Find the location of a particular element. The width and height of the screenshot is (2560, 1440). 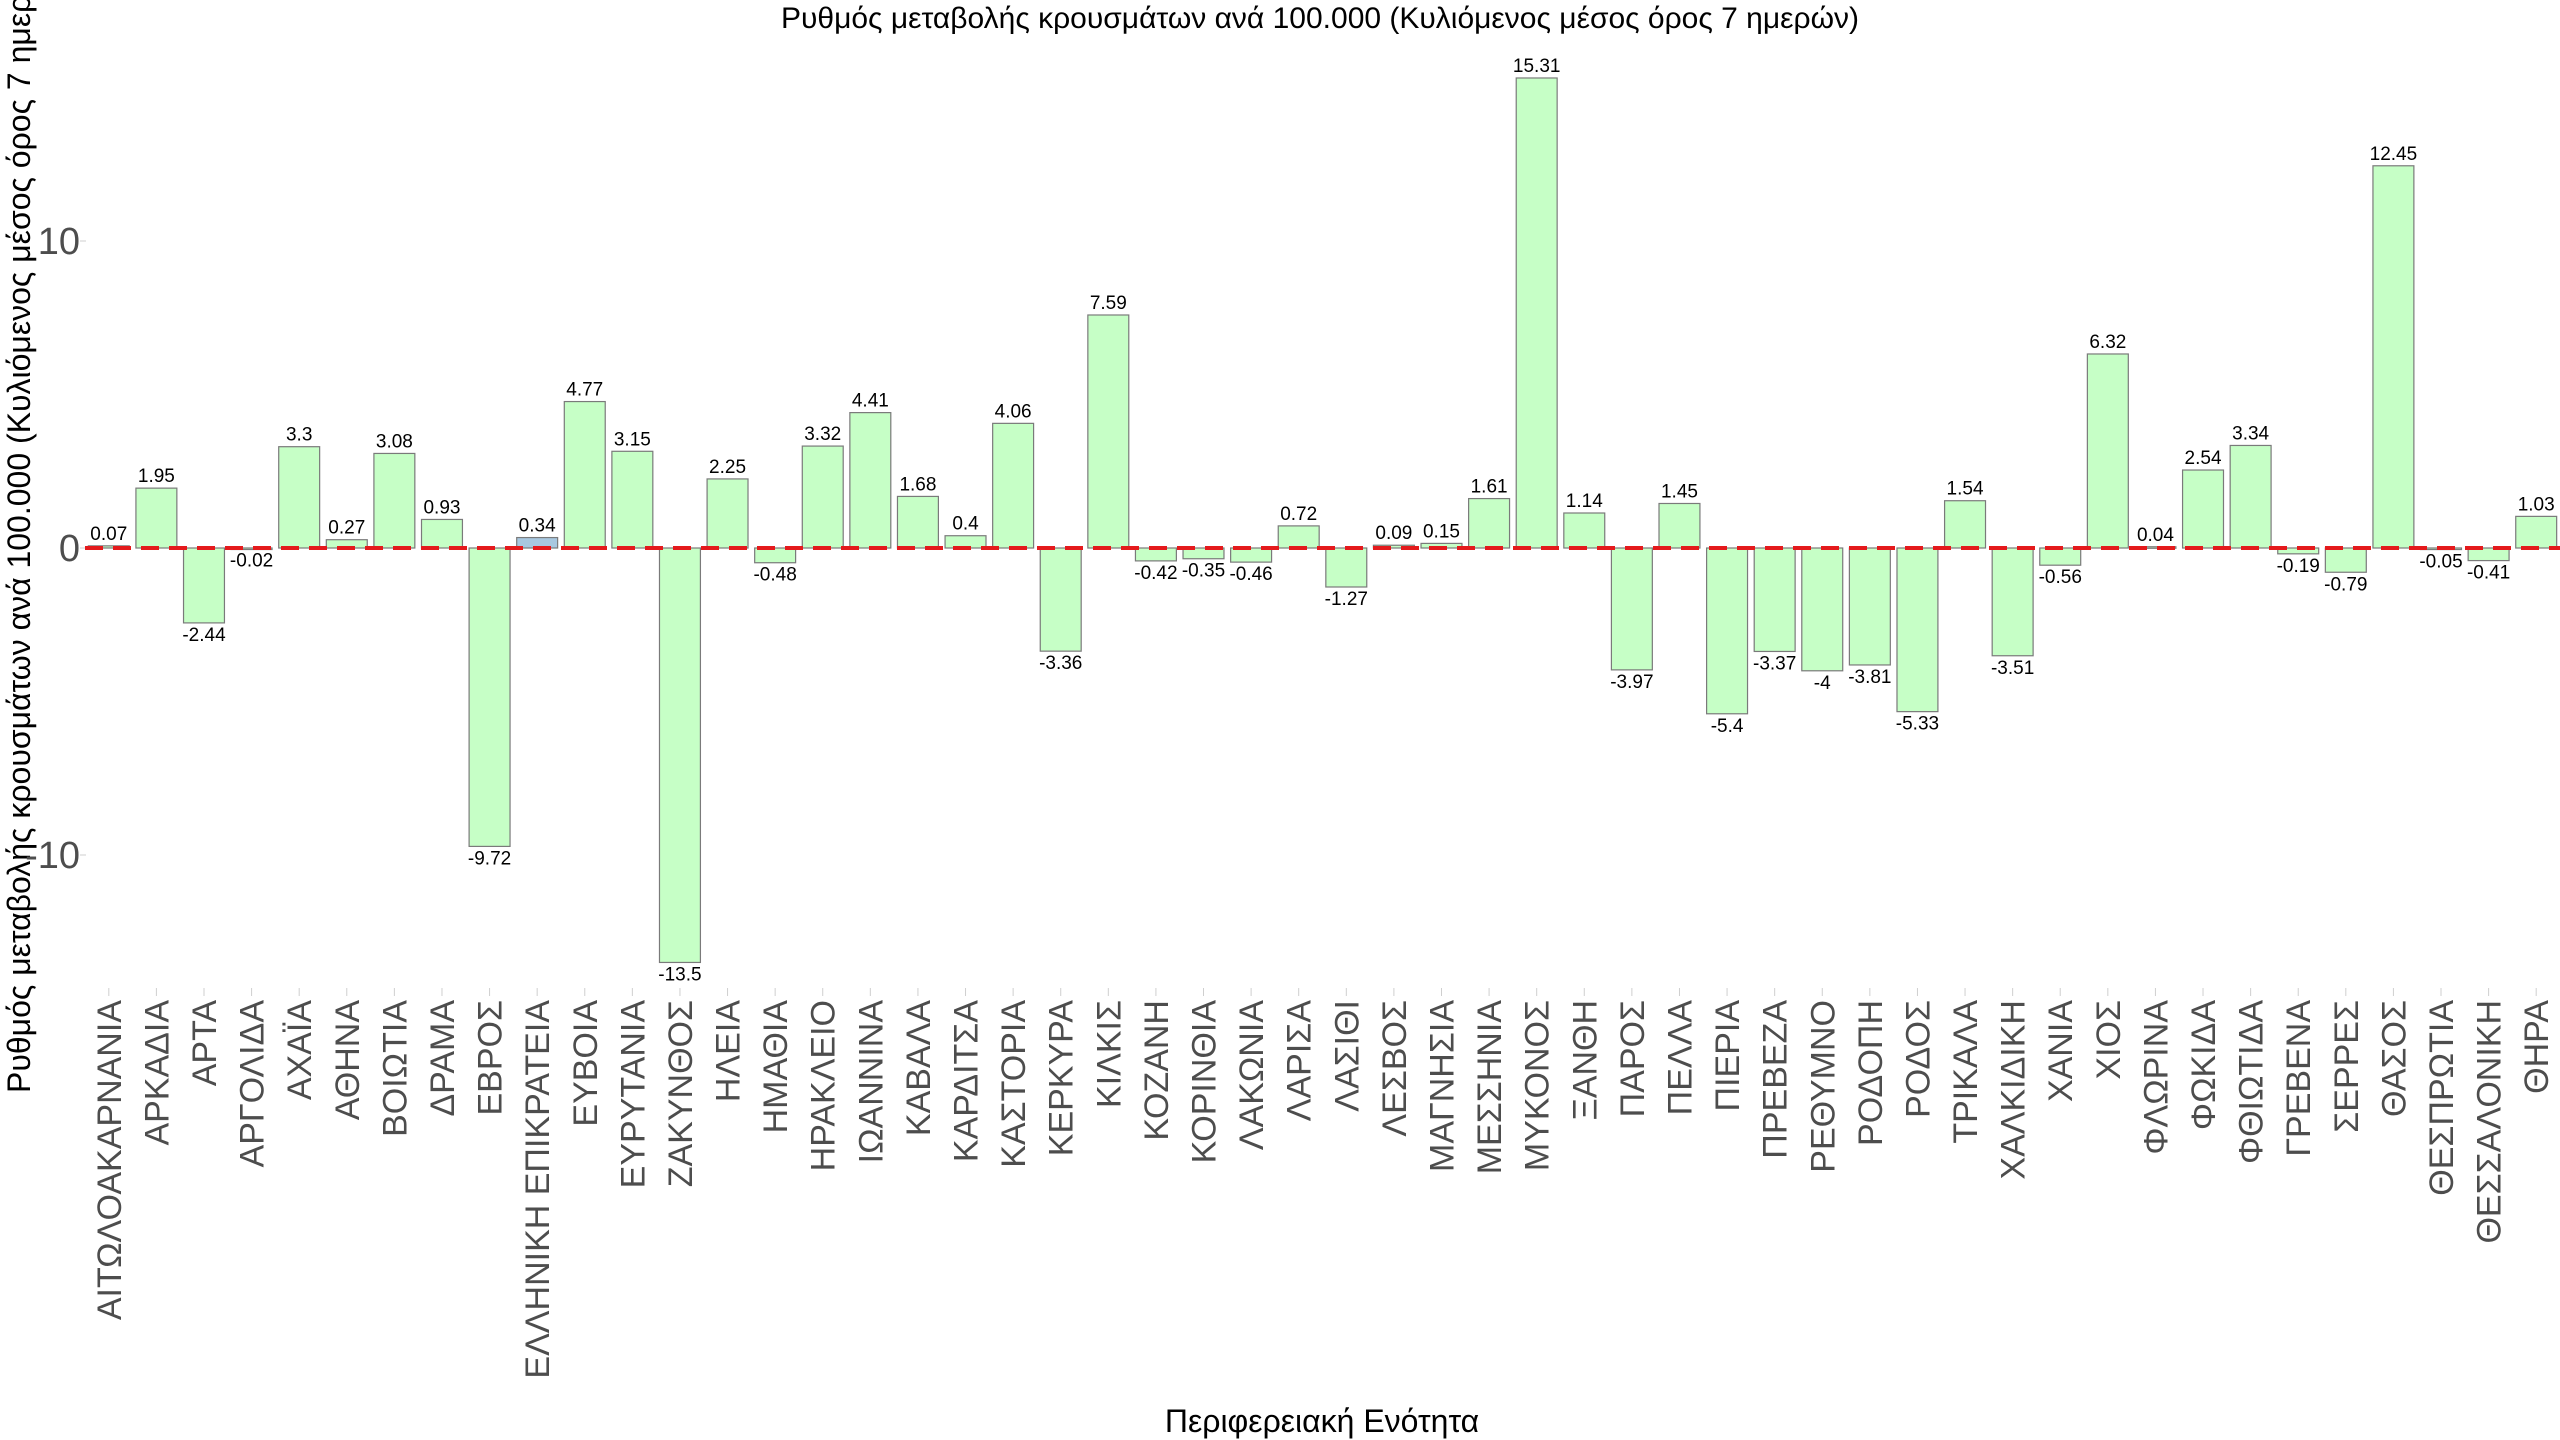

data-label: 12.45 is located at coordinates (2394, 154).